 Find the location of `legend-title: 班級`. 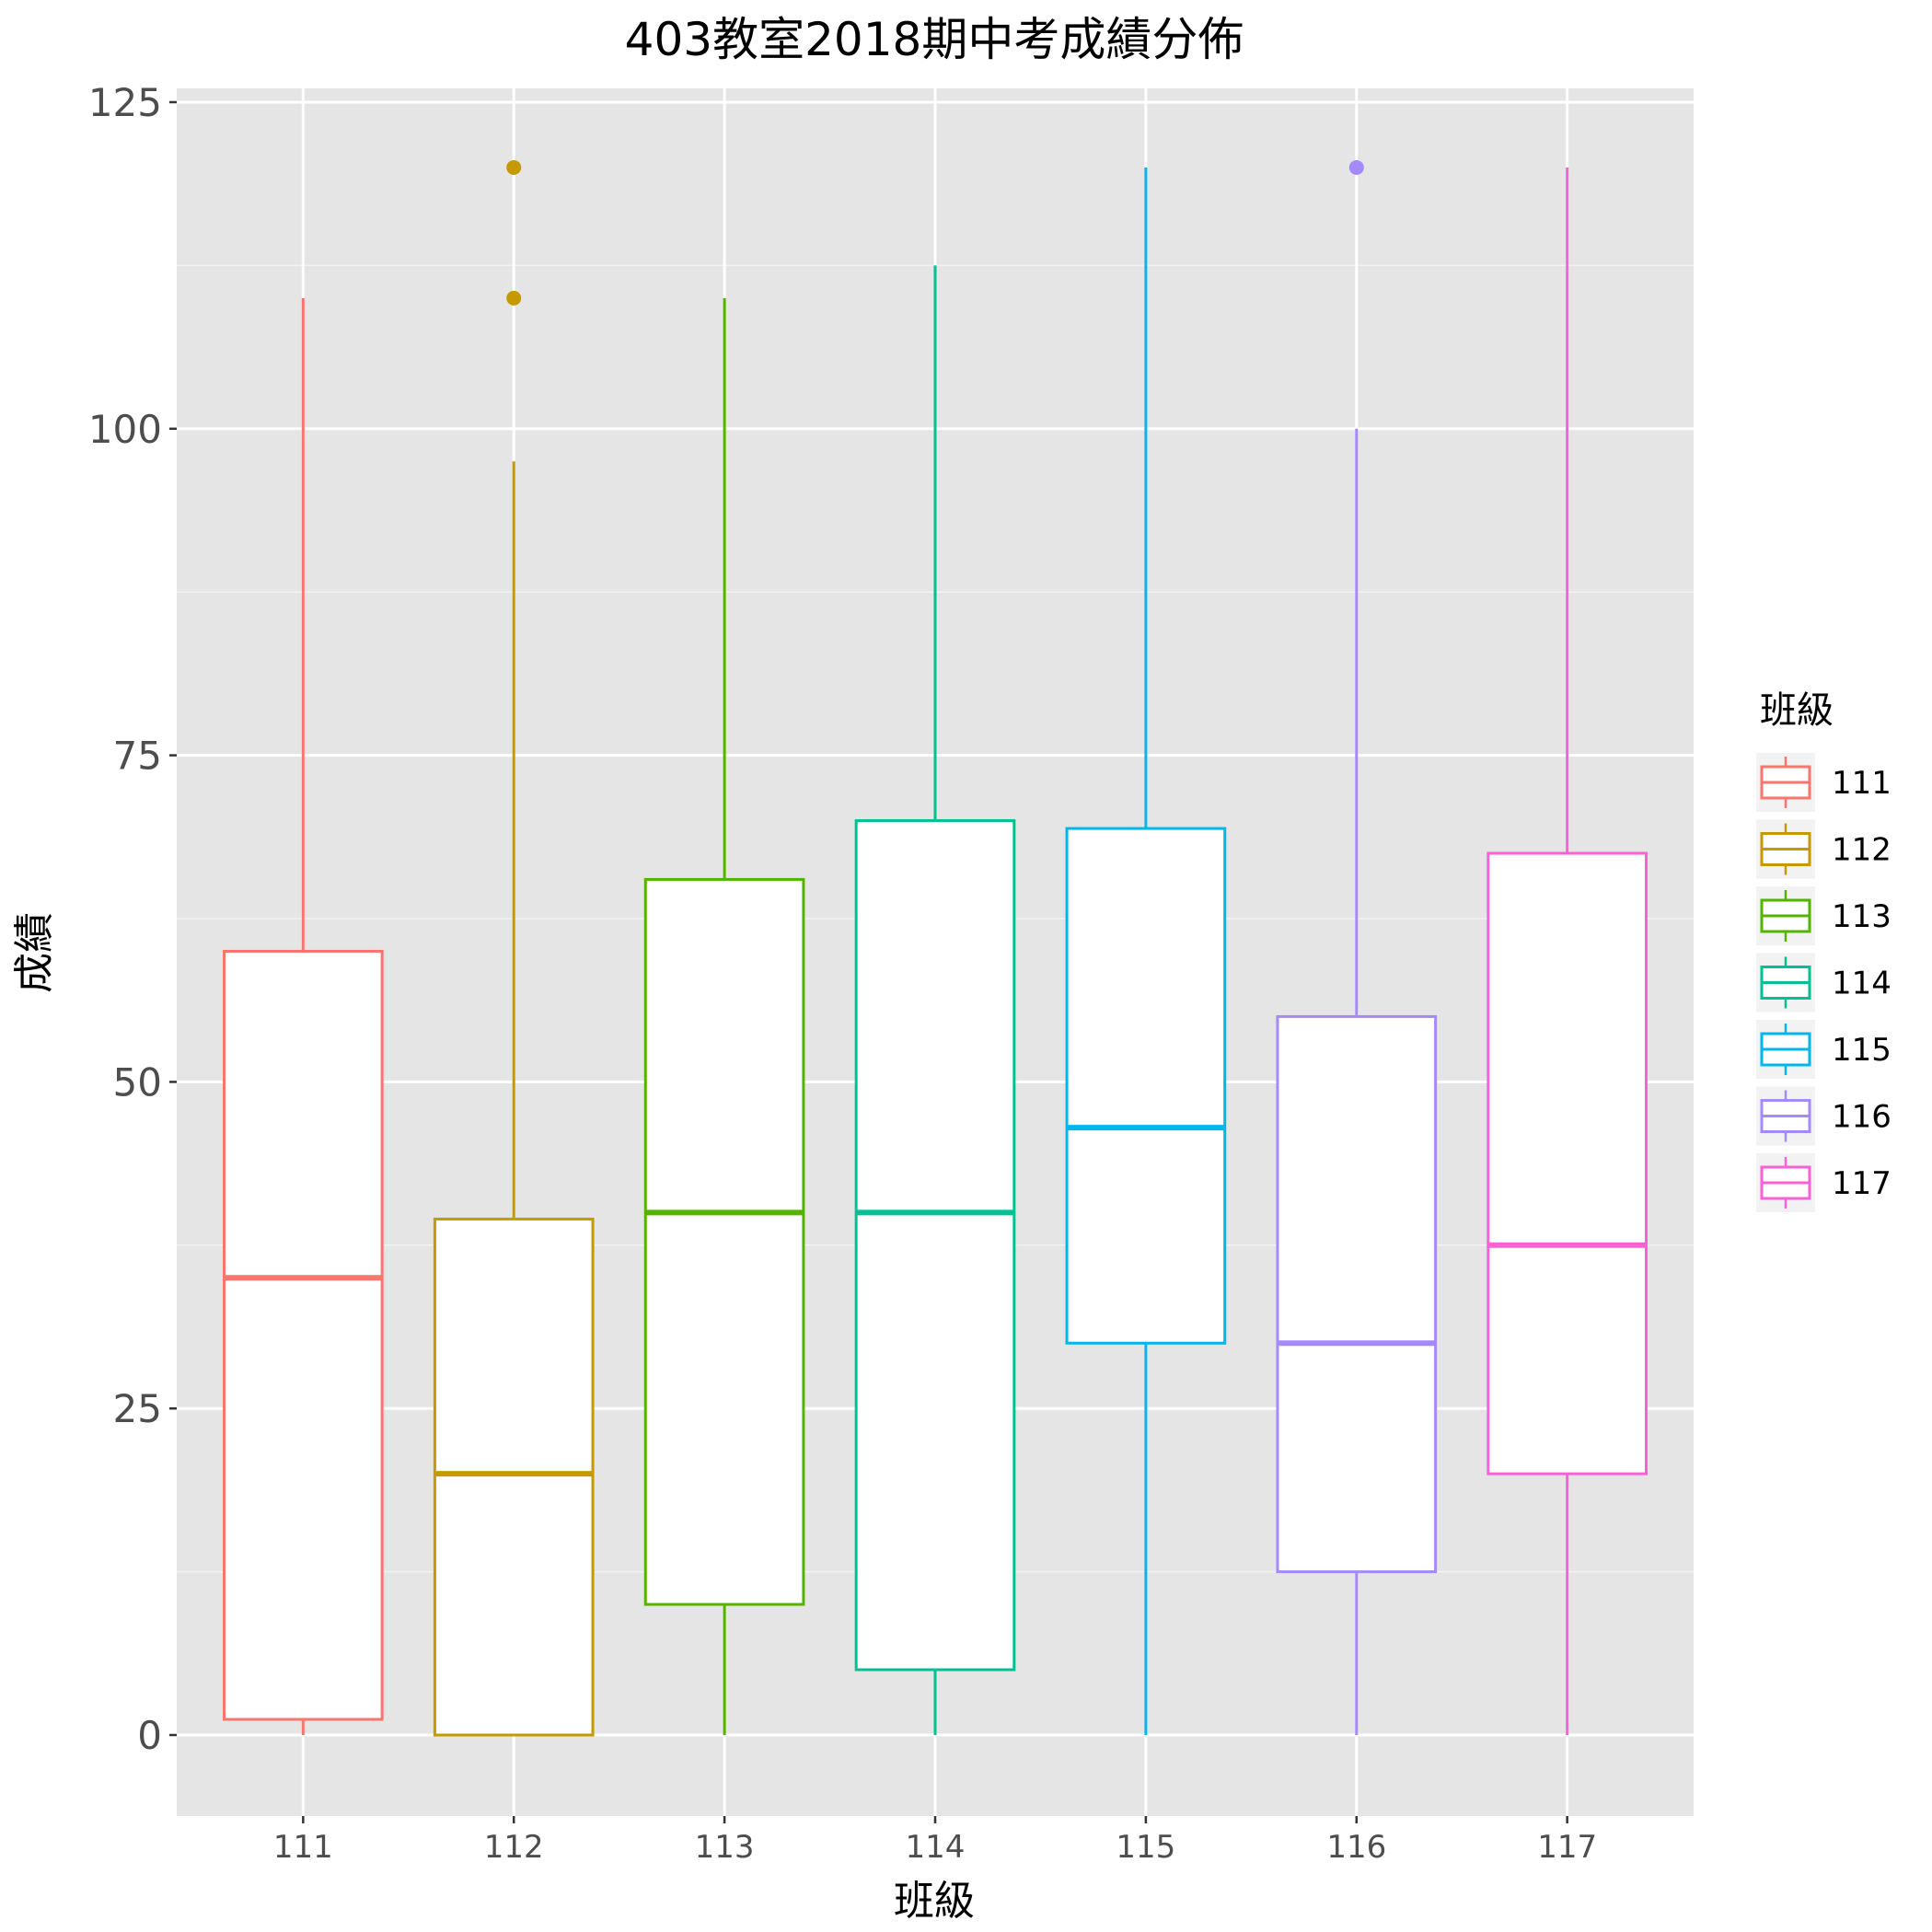

legend-title: 班級 is located at coordinates (1797, 711).